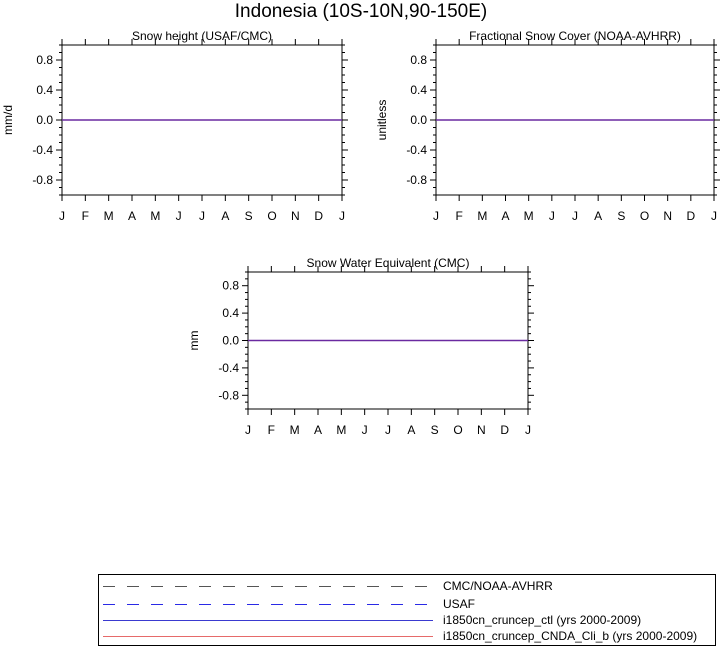  What do you see at coordinates (268, 586) in the screenshot?
I see `legend-line-cmc-noaa` at bounding box center [268, 586].